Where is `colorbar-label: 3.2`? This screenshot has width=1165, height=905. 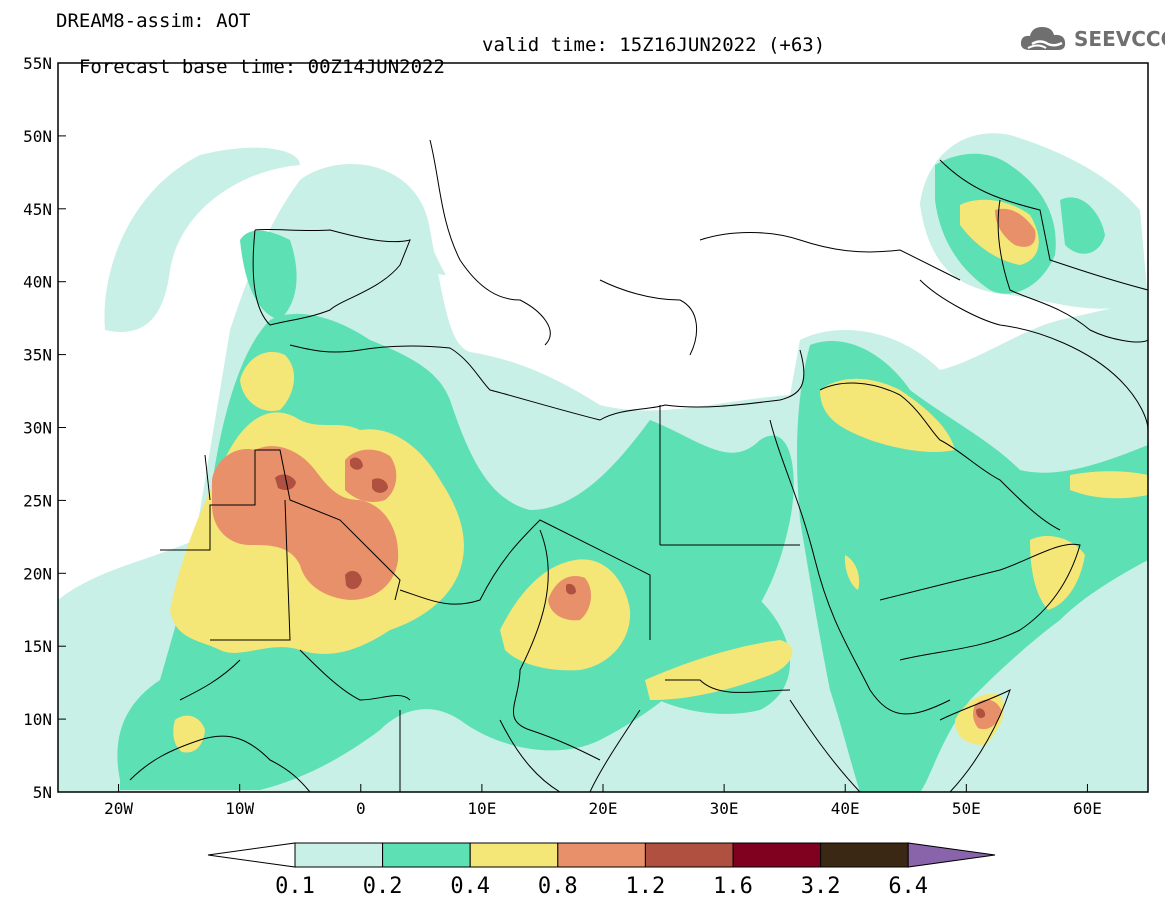
colorbar-label: 3.2 is located at coordinates (821, 886).